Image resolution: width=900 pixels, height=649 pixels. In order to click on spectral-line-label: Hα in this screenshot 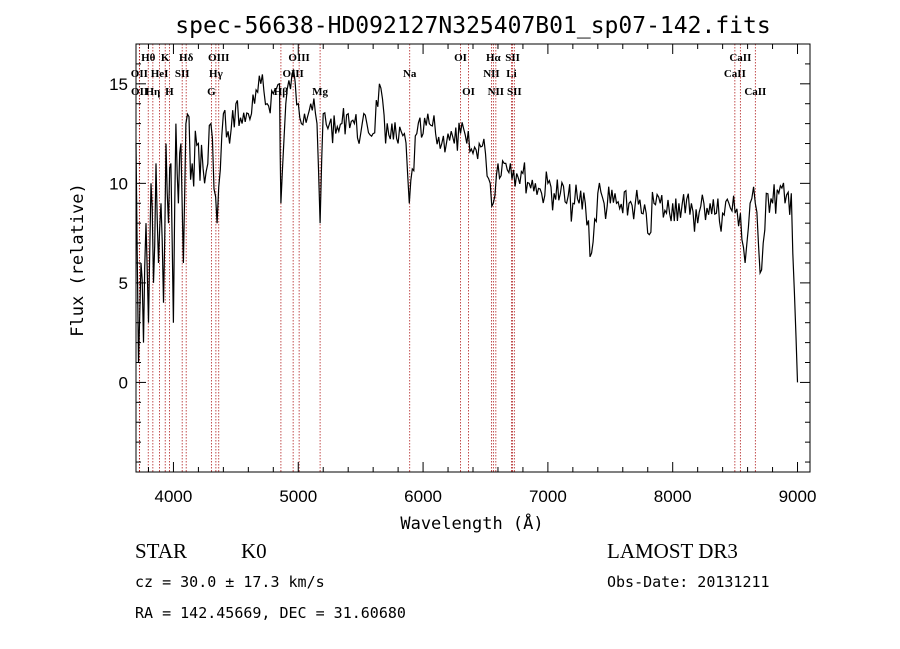, I will do `click(494, 58)`.